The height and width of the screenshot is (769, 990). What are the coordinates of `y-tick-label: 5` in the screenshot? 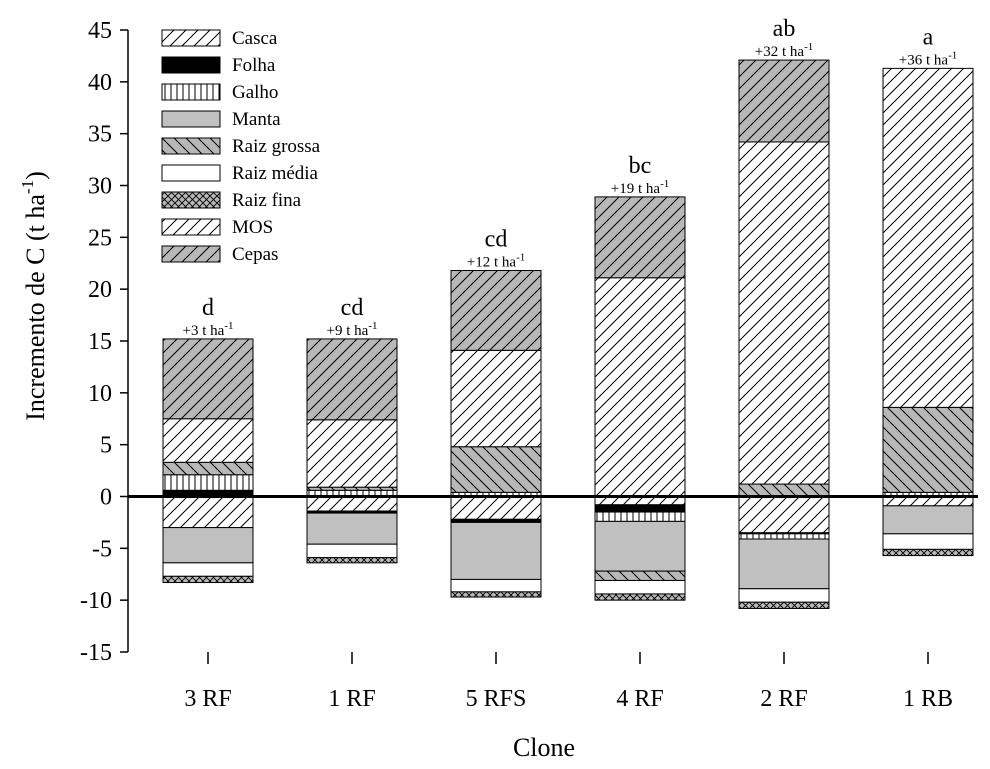 It's located at (106, 446).